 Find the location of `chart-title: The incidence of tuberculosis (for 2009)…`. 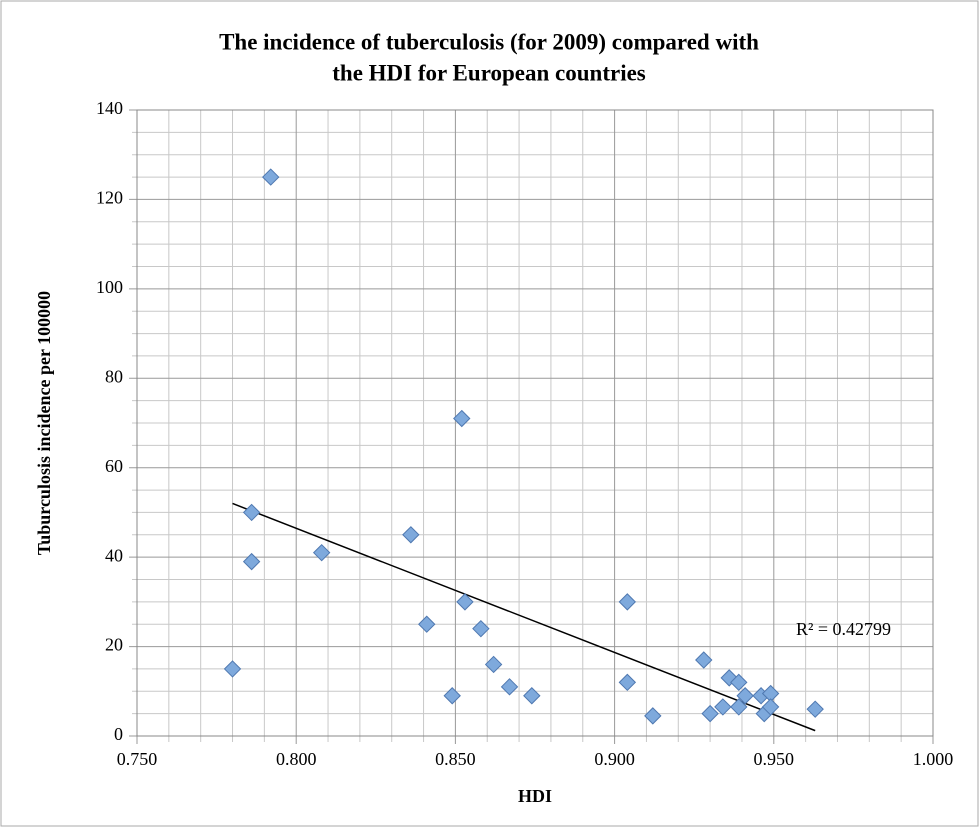

chart-title: The incidence of tuberculosis (for 2009)… is located at coordinates (489, 41).